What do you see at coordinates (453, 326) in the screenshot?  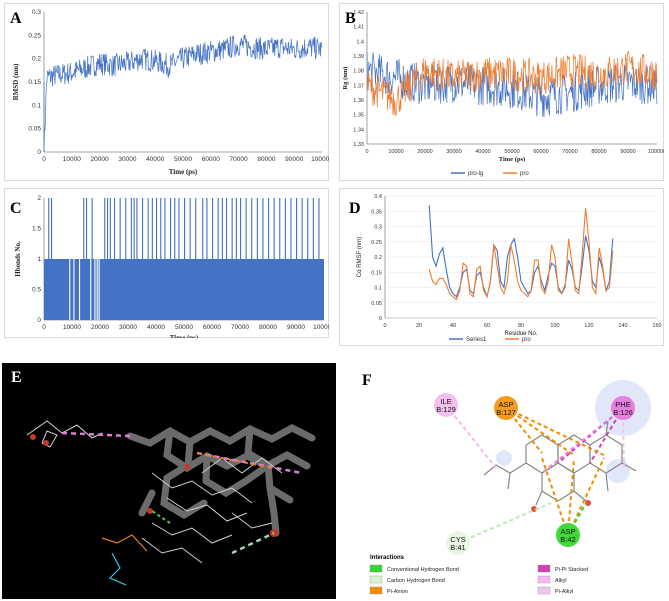 I see `x-tick-label: 40` at bounding box center [453, 326].